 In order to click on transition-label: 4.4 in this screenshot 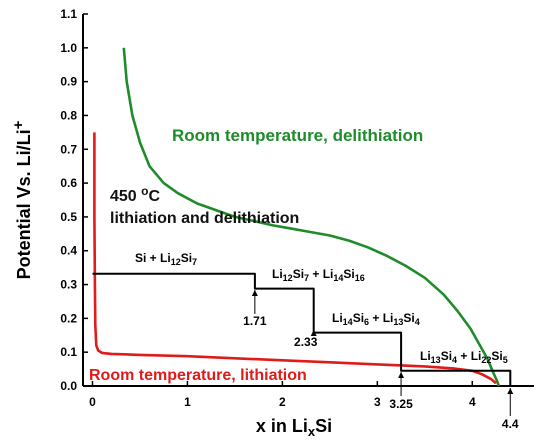, I will do `click(510, 424)`.